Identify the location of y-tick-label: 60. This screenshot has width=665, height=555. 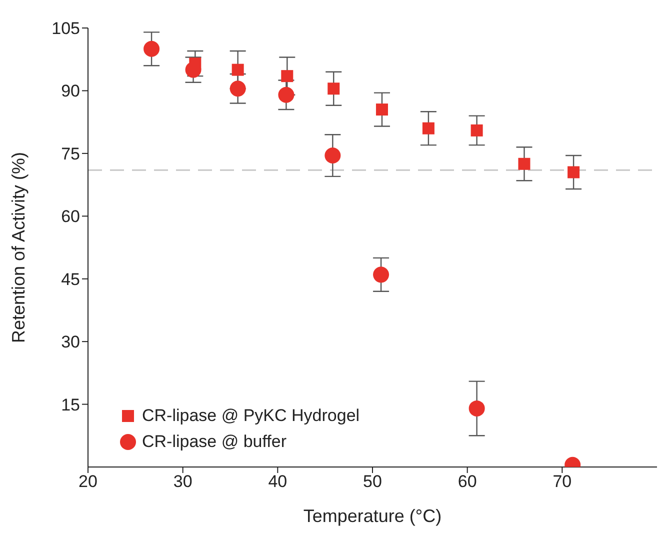
(70, 216).